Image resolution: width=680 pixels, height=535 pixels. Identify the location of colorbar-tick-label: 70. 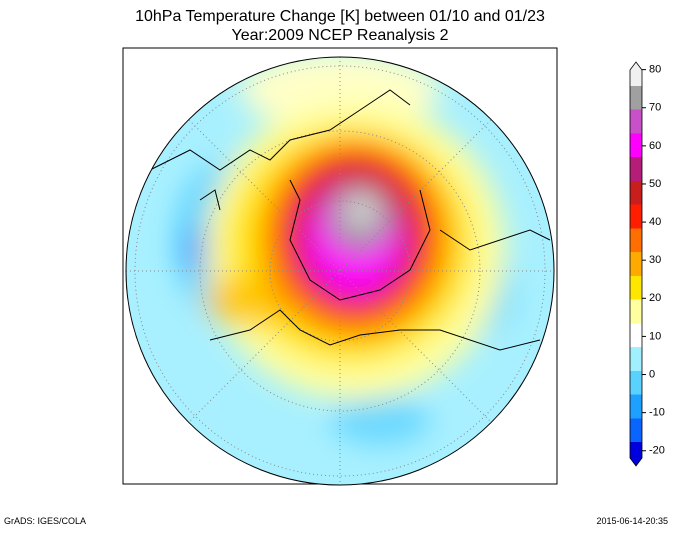
(655, 108).